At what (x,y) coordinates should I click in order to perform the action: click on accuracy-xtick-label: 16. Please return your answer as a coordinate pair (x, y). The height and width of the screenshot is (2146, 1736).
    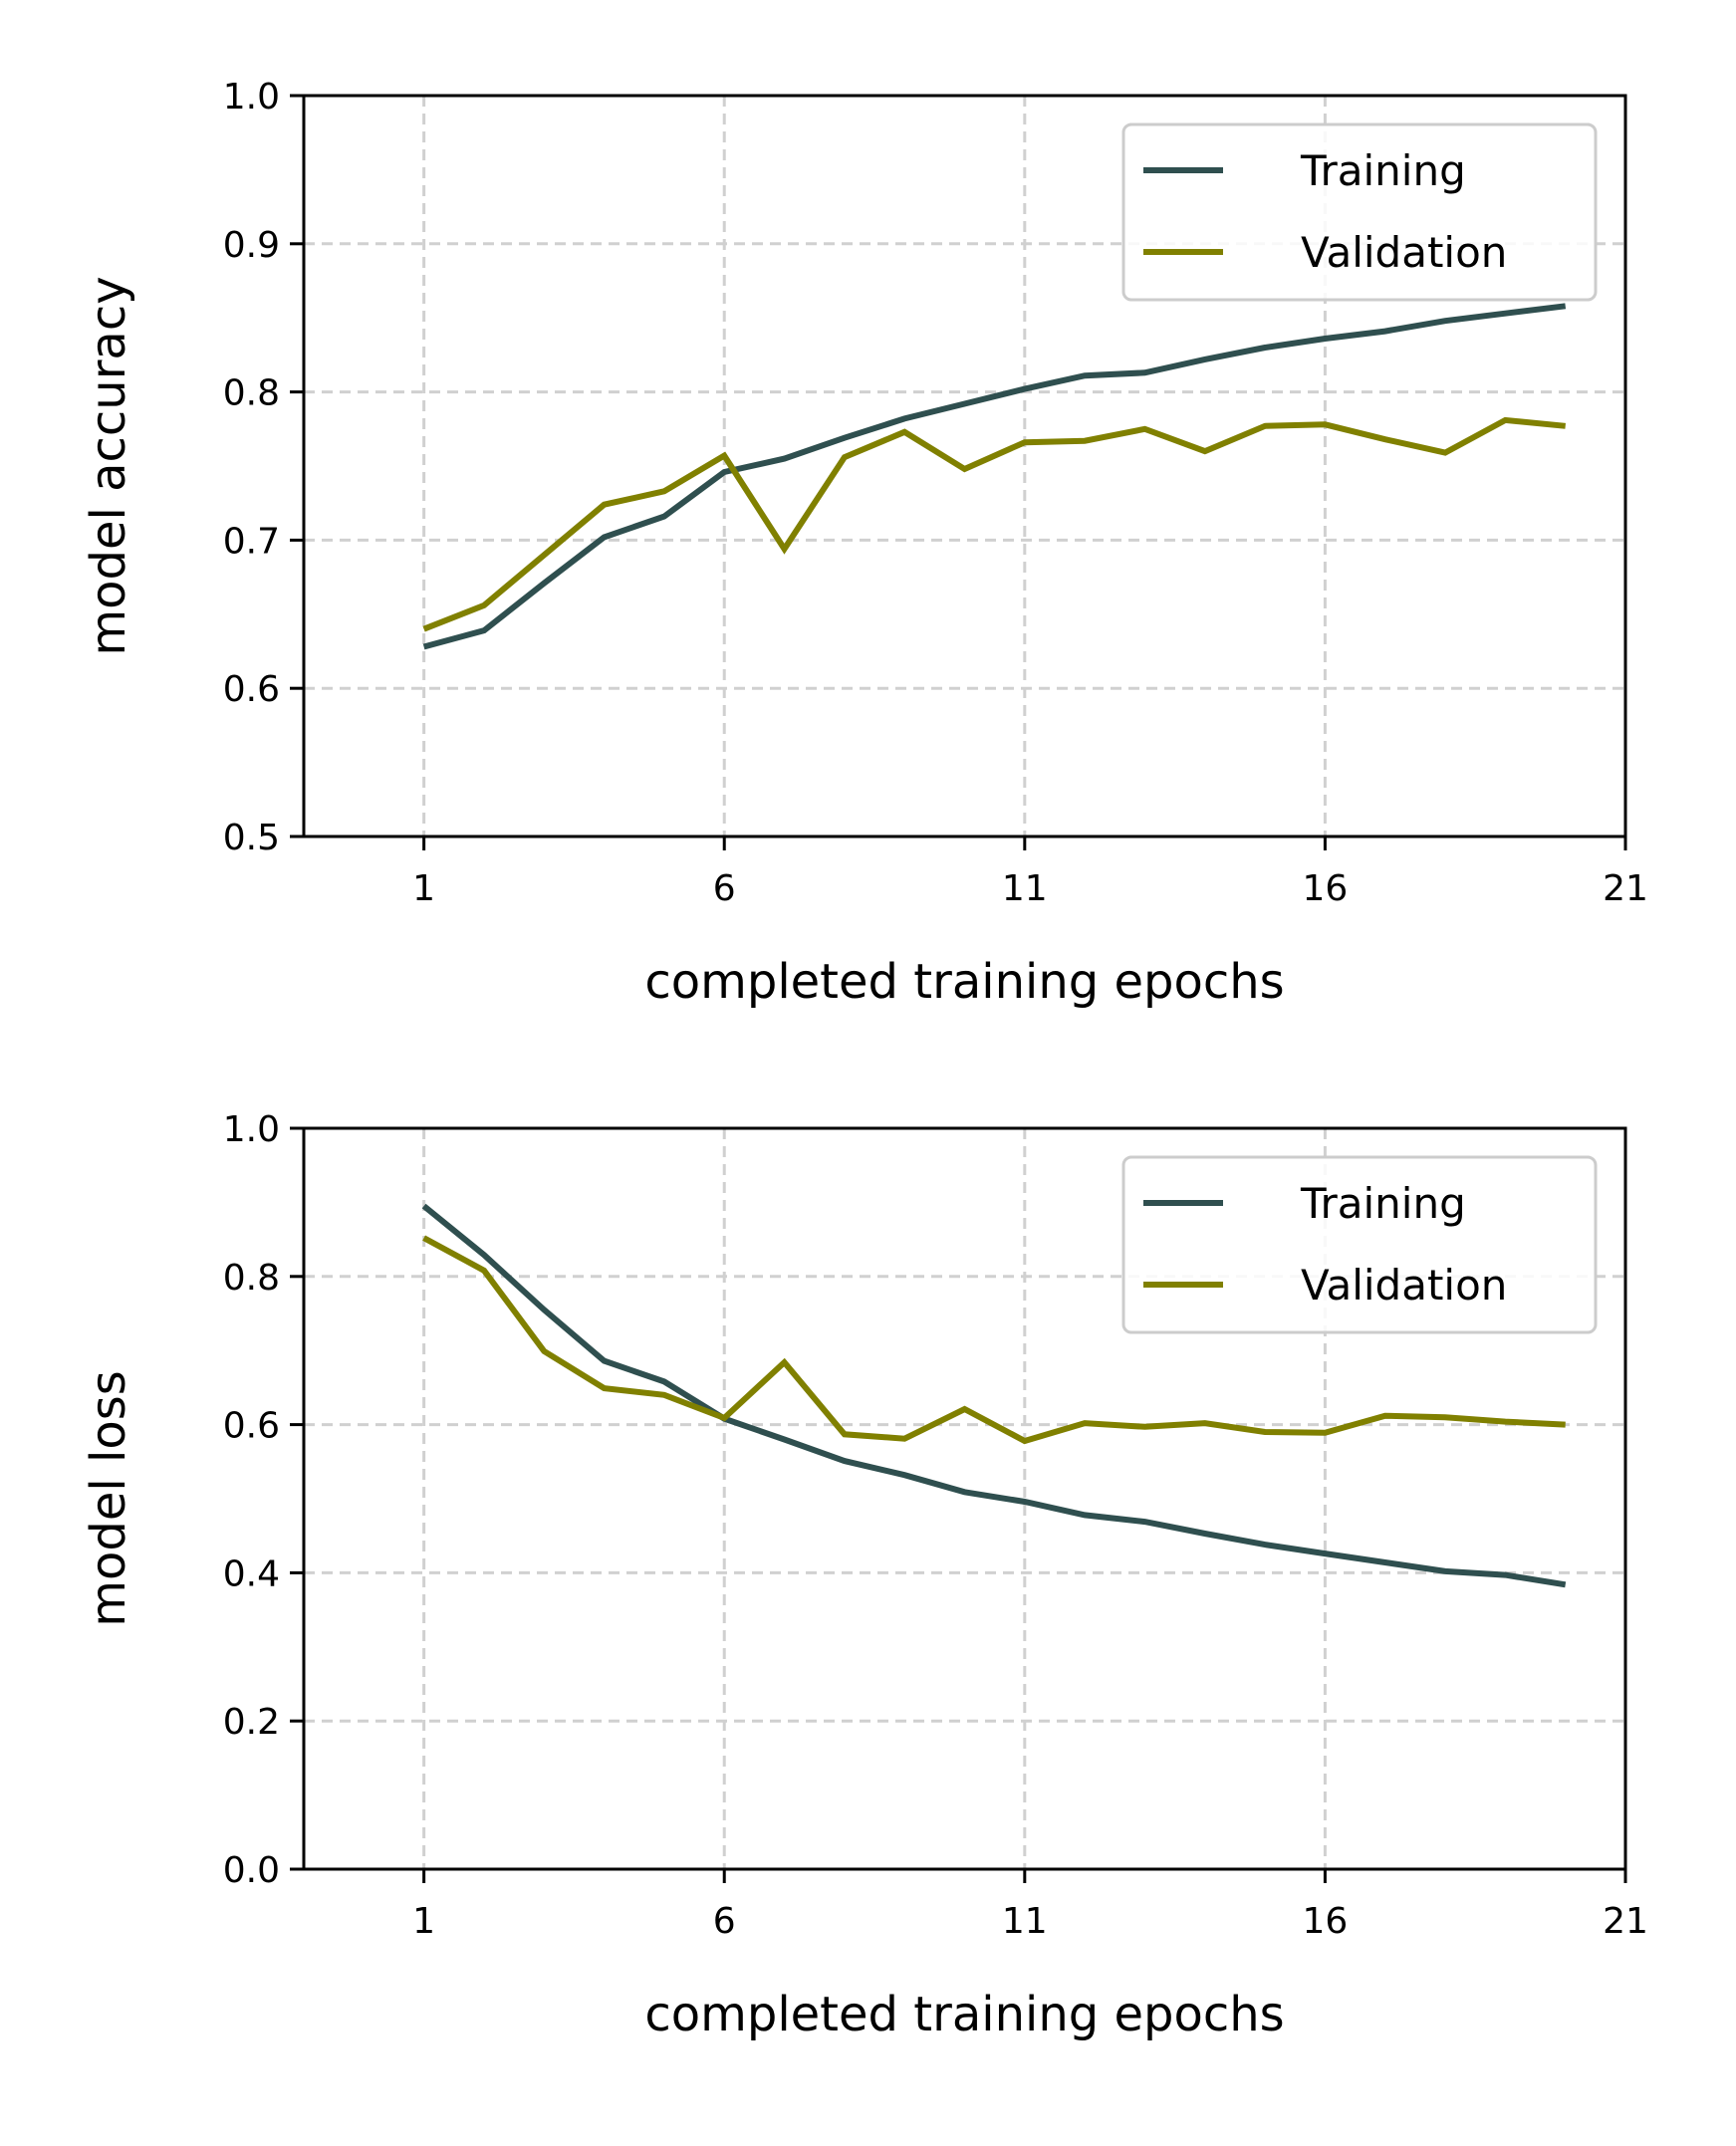
    Looking at the image, I should click on (1326, 888).